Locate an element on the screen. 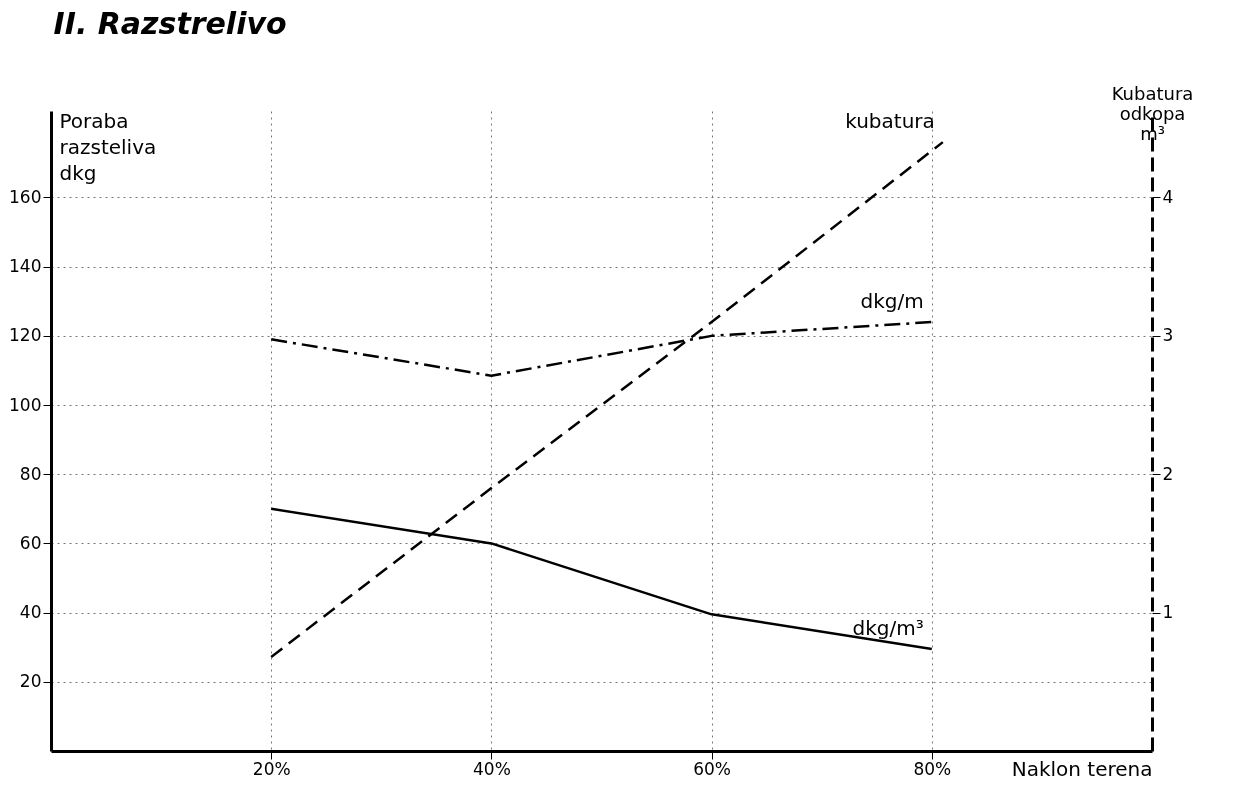 The height and width of the screenshot is (787, 1243). y-axis-title: Poraba razsteliva dkg is located at coordinates (108, 146).